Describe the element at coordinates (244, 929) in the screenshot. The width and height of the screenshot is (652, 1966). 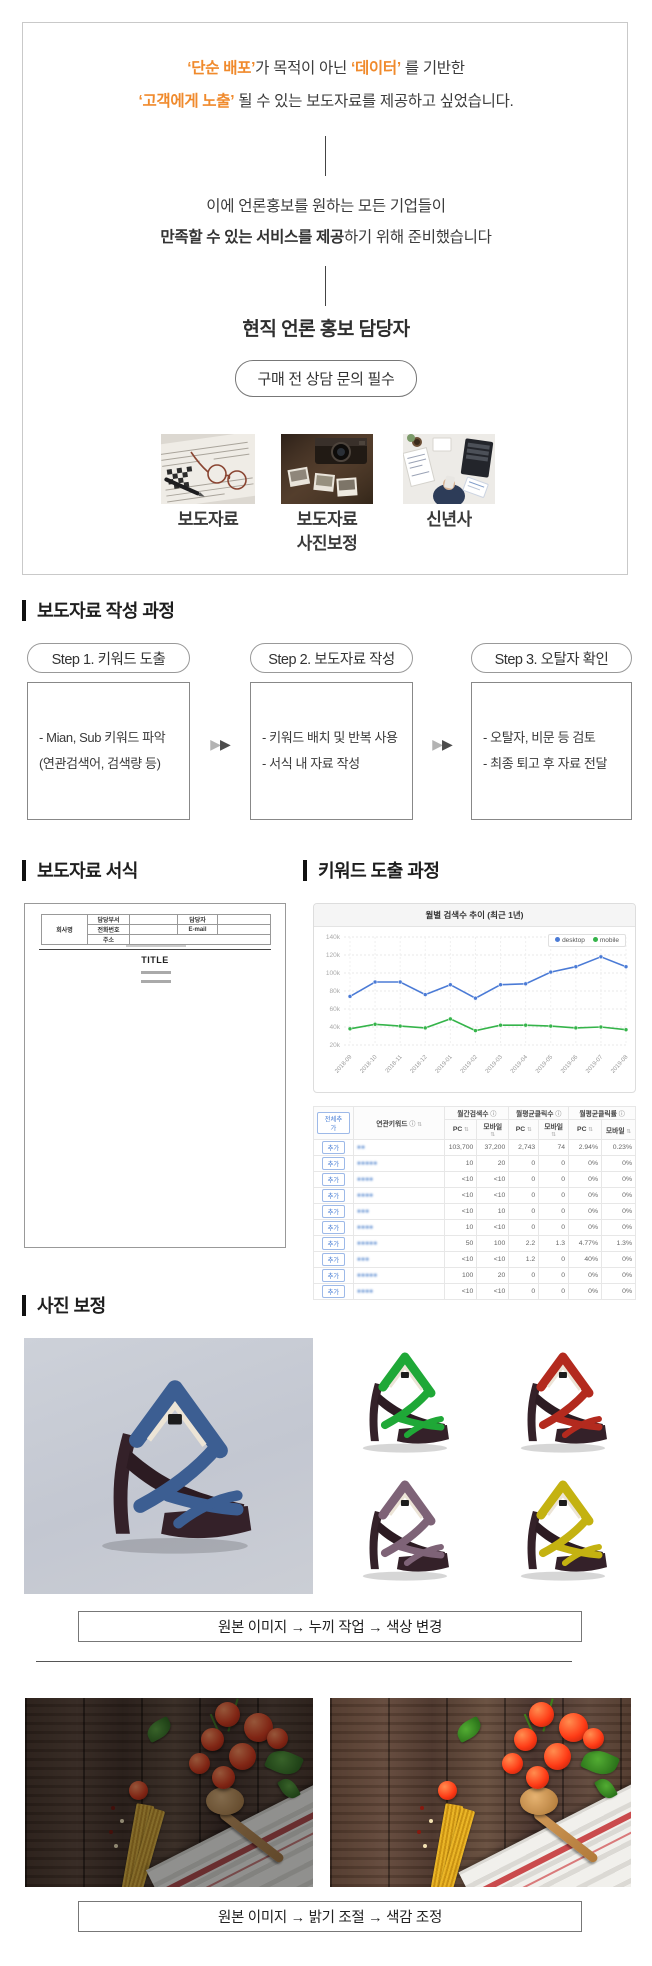
I see `form-email-value` at that location.